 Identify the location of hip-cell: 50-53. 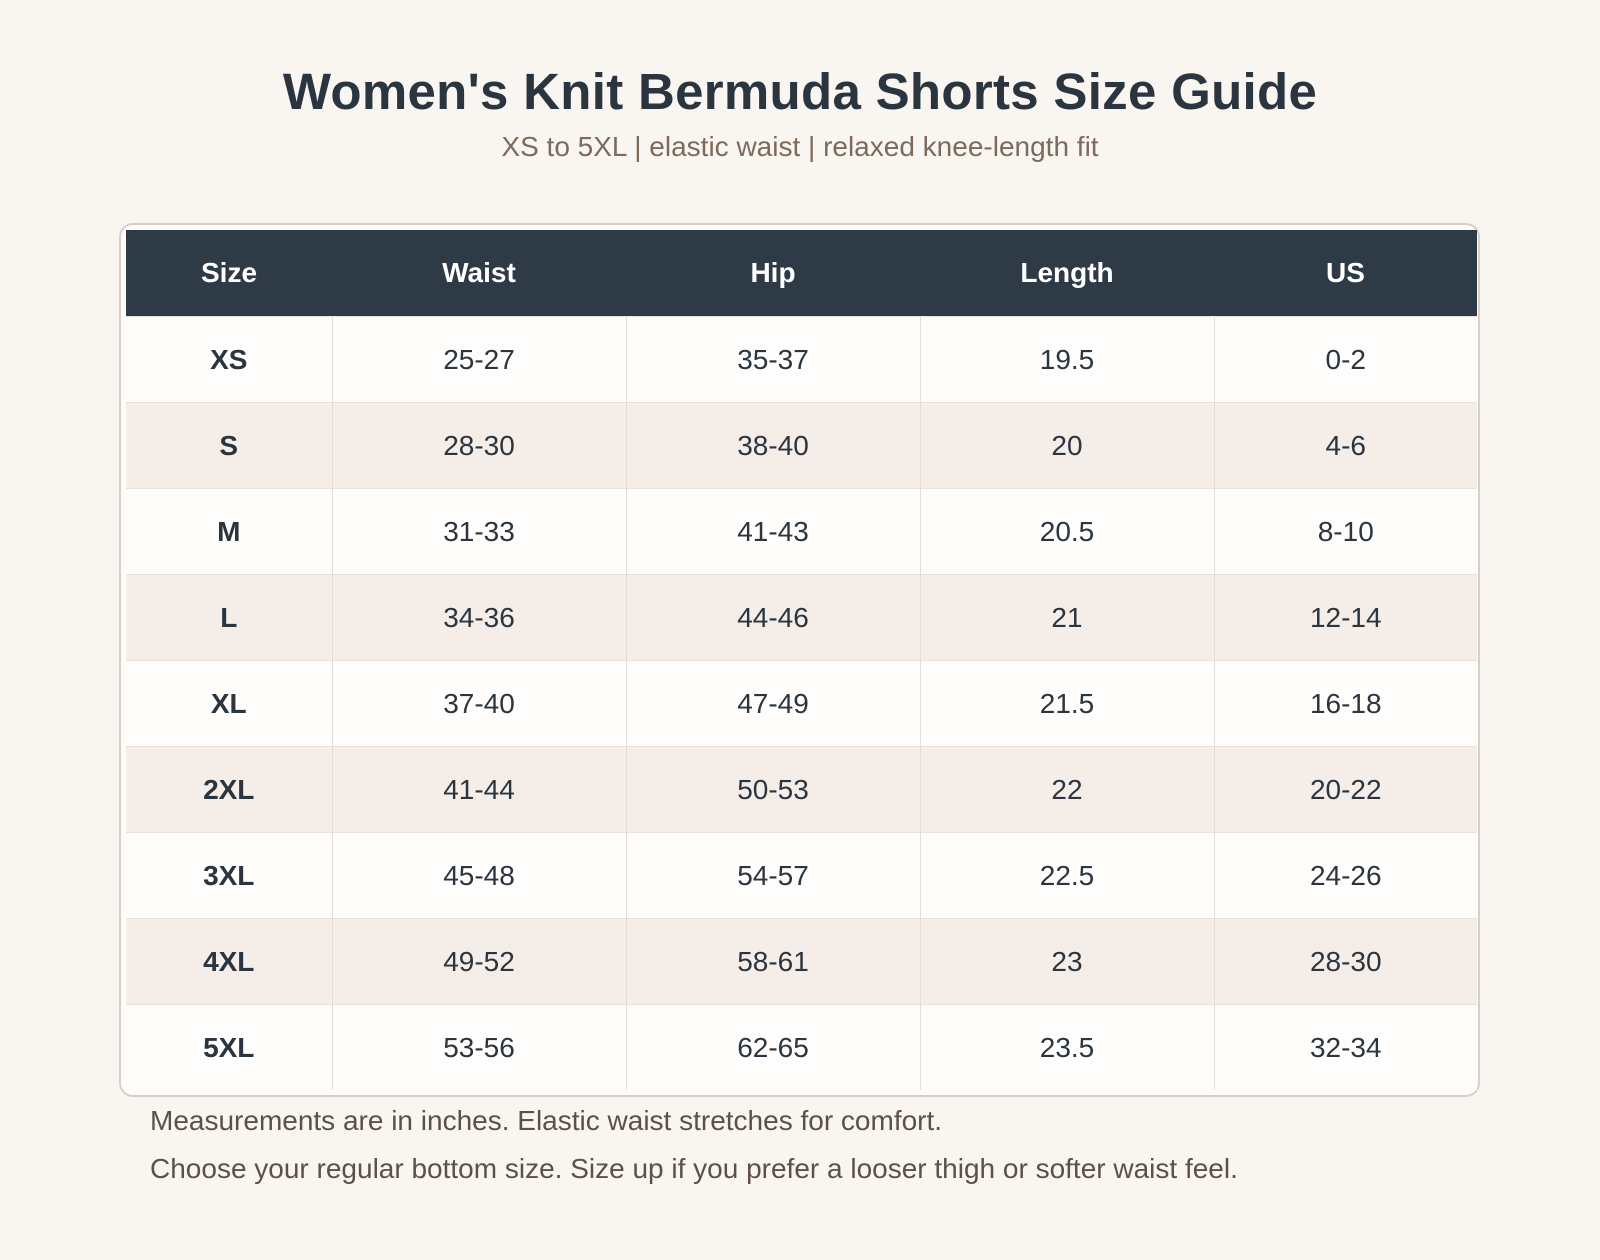
(772, 789).